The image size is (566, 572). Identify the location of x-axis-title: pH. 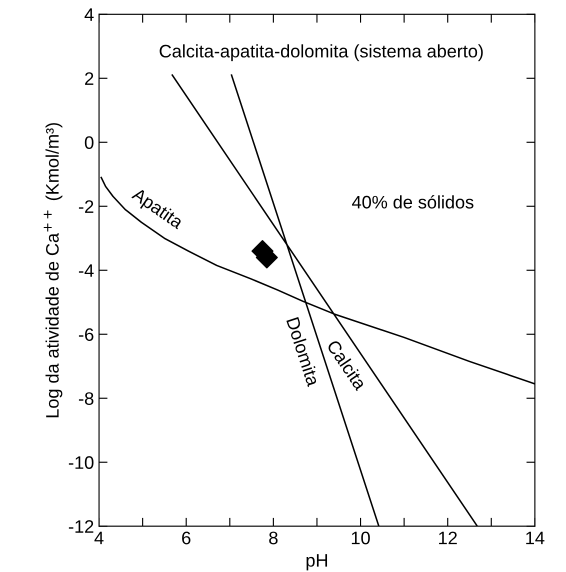
(317, 562).